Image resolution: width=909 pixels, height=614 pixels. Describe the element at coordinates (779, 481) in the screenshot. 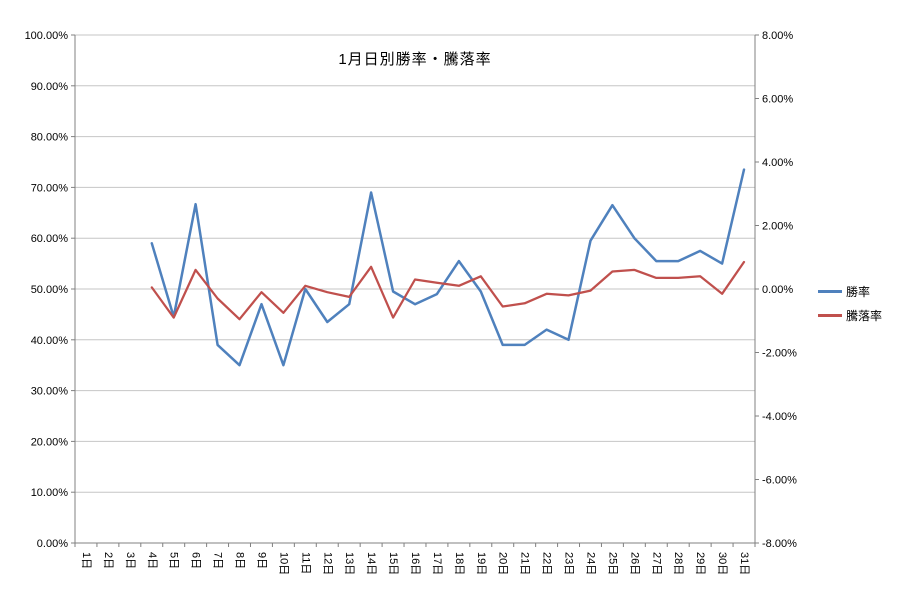

I see `right-axis-tick-label: -6.00%` at that location.